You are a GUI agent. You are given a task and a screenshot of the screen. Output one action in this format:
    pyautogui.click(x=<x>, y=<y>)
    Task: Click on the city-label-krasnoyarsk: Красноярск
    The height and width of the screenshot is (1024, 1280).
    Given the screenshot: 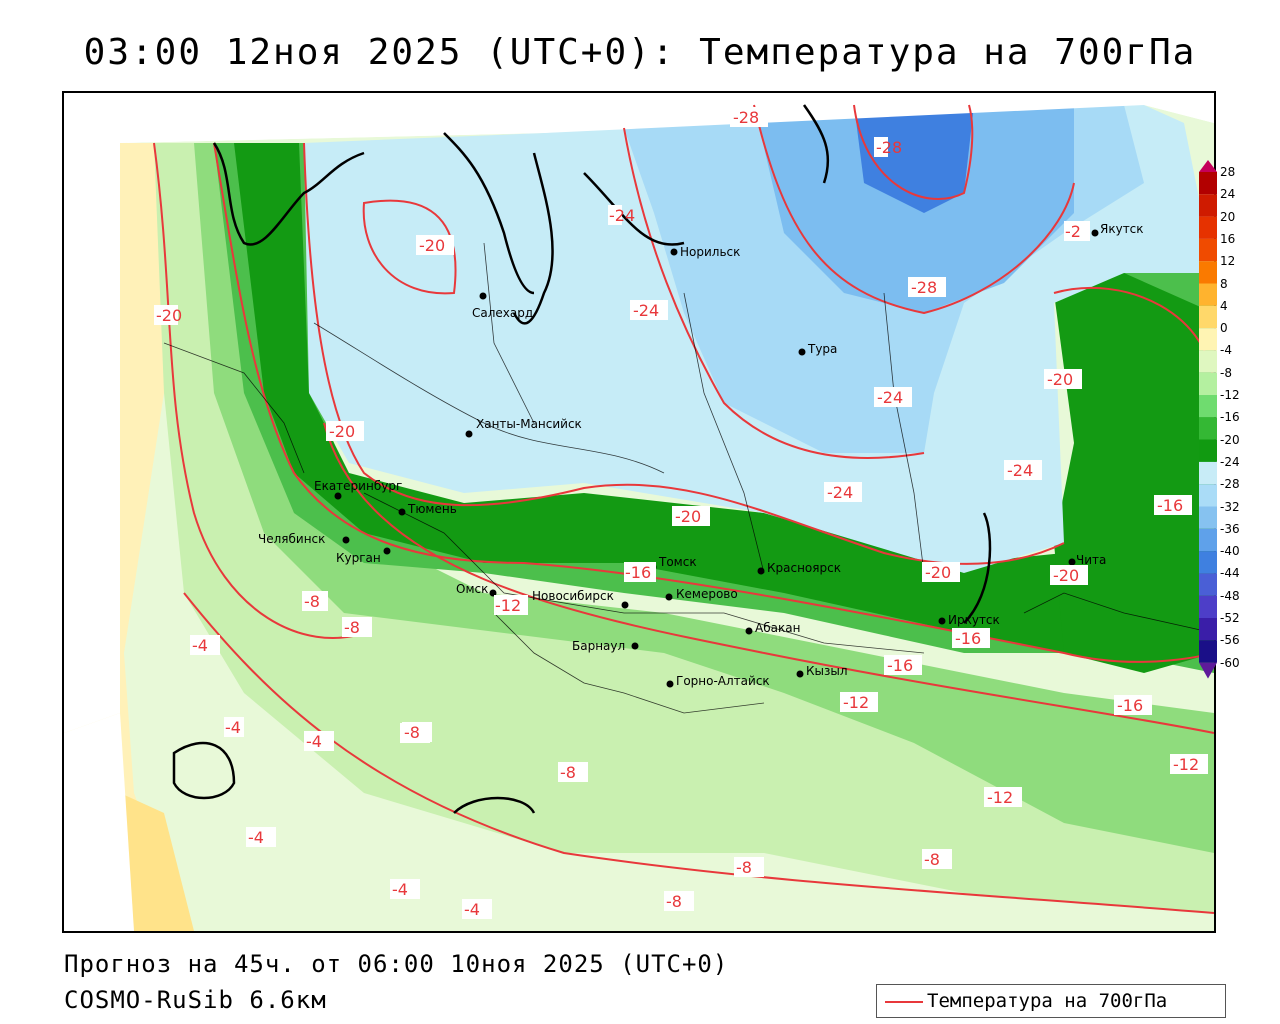 What is the action you would take?
    pyautogui.click(x=804, y=568)
    